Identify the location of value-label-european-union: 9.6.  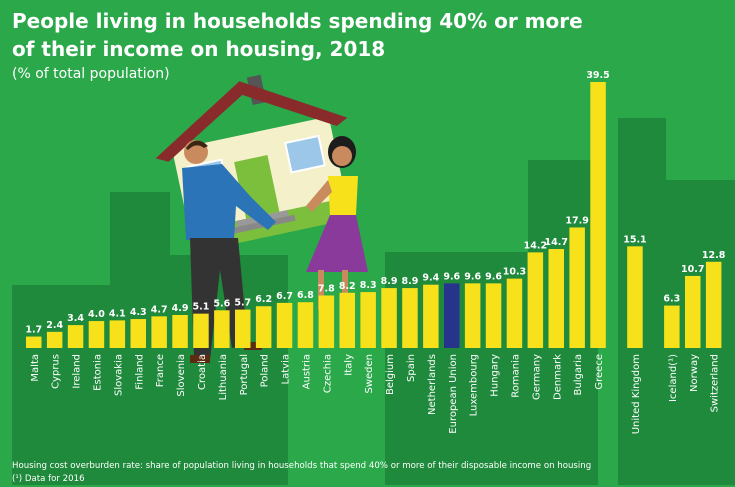
(451, 276).